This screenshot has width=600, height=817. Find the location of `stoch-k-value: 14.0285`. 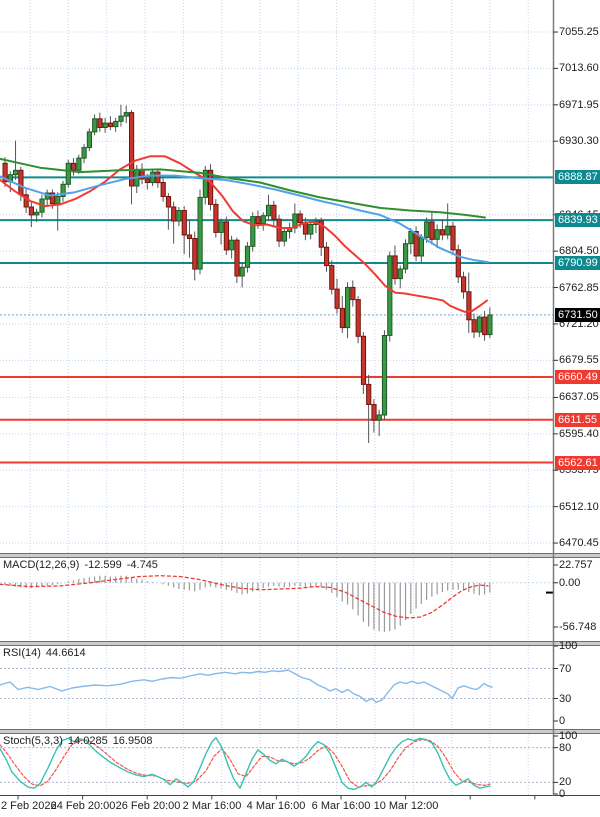

stoch-k-value: 14.0285 is located at coordinates (87, 741).